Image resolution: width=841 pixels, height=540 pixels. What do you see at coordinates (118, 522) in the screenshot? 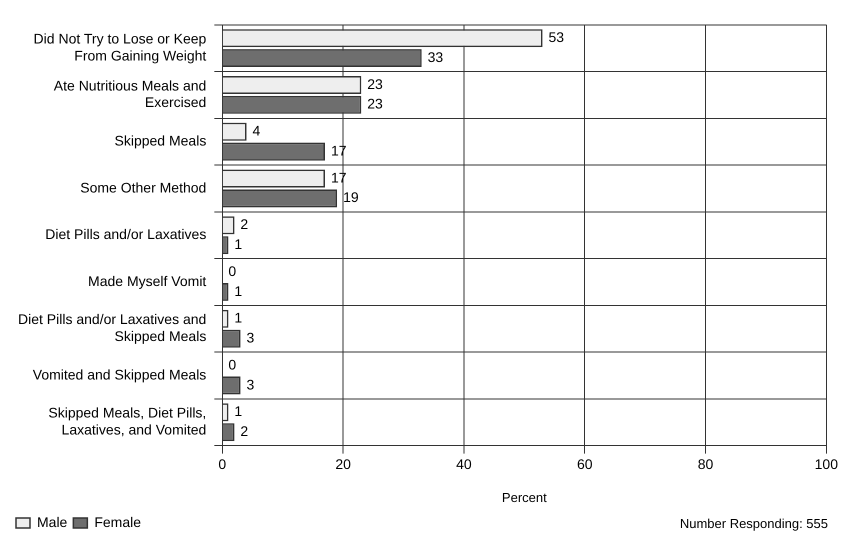
I see `legend-label: Female` at bounding box center [118, 522].